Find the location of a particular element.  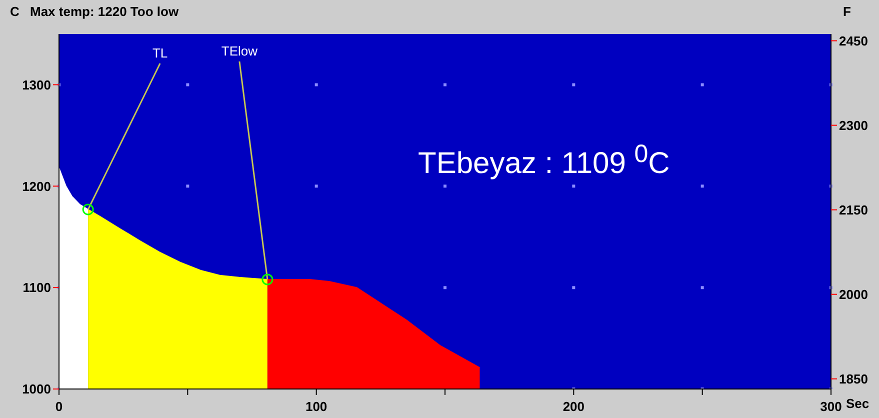

y-tick-label: 1200 is located at coordinates (36, 186).